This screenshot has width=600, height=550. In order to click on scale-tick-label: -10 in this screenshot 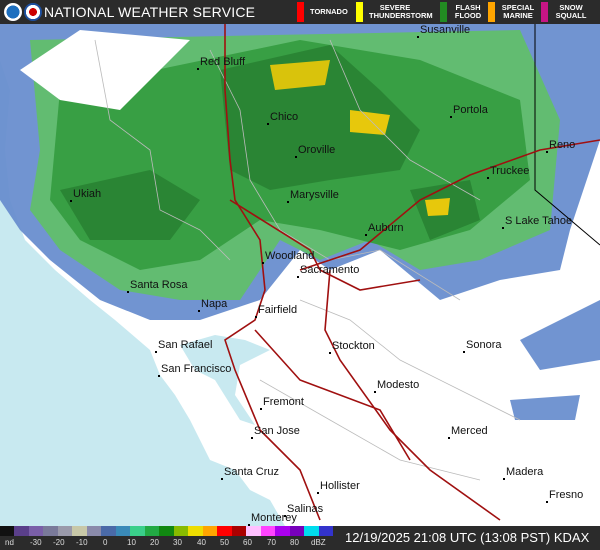, I will do `click(82, 542)`.